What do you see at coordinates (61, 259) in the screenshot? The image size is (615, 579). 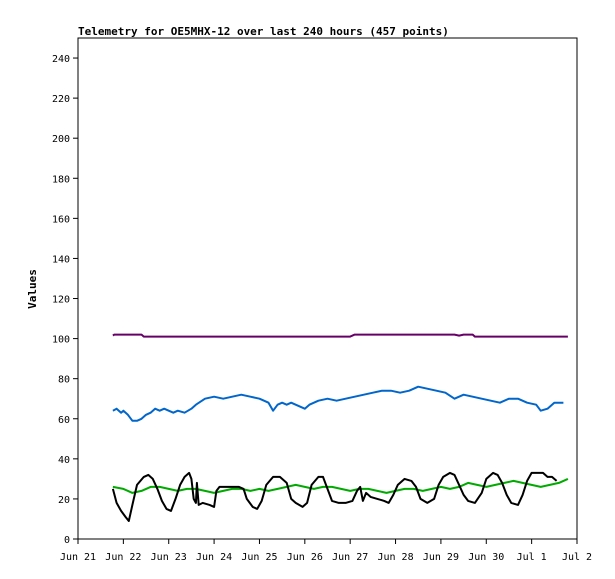 I see `y-tick-label: 140` at bounding box center [61, 259].